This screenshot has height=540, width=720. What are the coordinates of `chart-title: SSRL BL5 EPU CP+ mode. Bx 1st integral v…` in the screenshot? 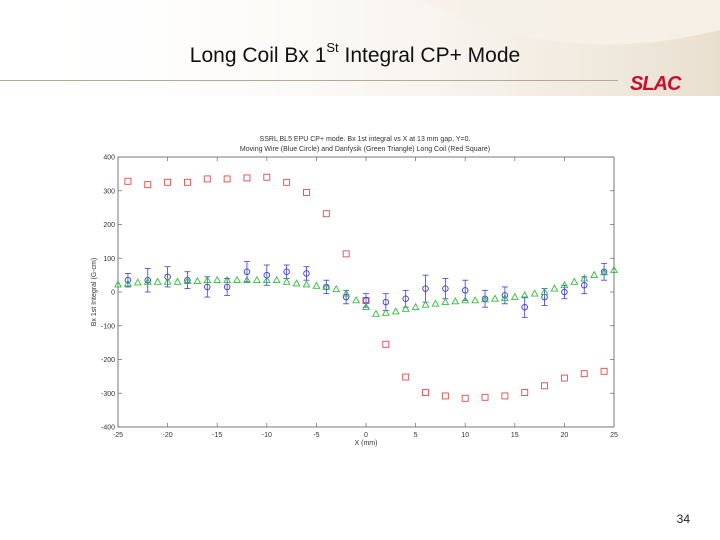 It's located at (365, 139).